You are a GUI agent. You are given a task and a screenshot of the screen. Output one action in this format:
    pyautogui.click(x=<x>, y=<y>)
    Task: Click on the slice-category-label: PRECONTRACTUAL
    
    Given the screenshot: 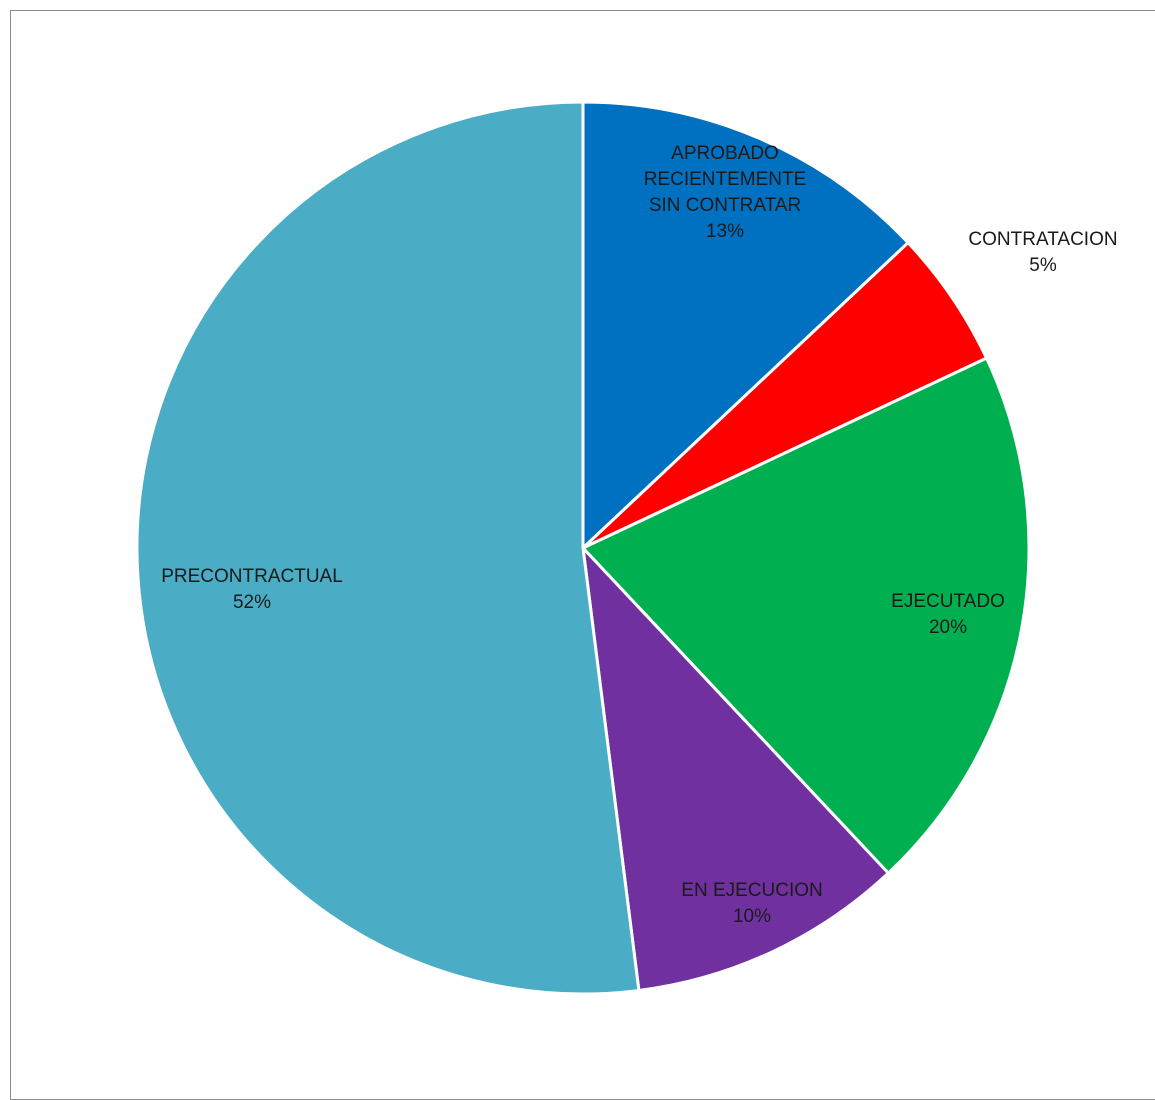 What is the action you would take?
    pyautogui.click(x=252, y=576)
    